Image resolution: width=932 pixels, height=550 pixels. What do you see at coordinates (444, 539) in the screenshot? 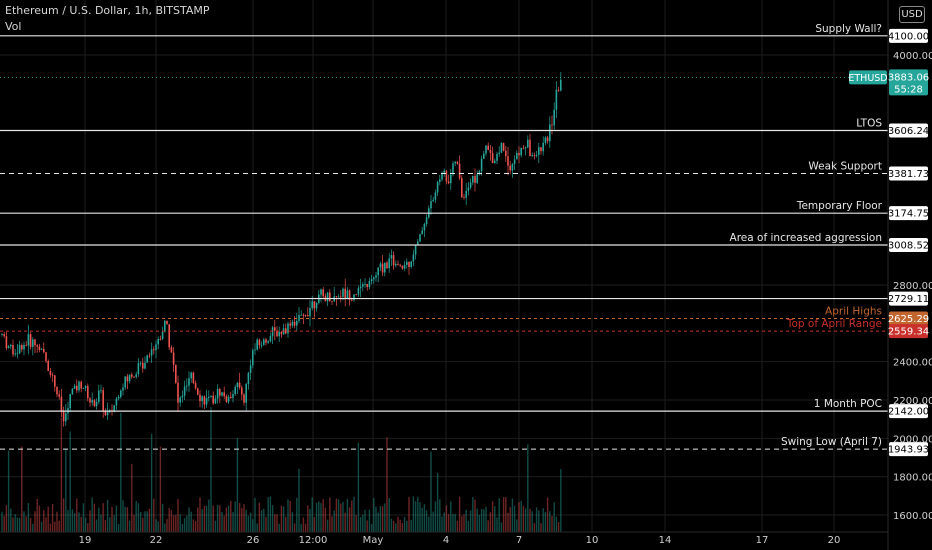
I see `time-axis: 19 22 26 12:00 May 4 7 10 14 17 20` at bounding box center [444, 539].